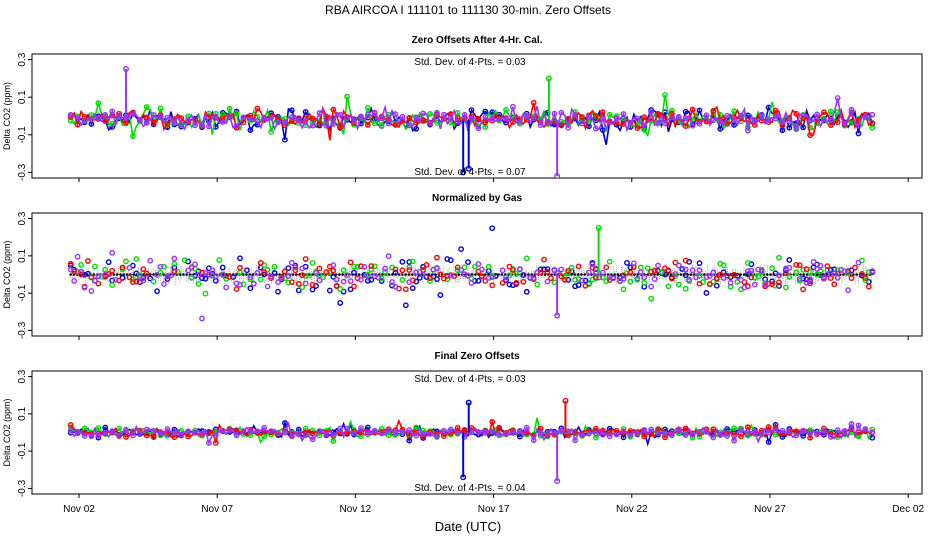  Describe the element at coordinates (125, 69) in the screenshot. I see `spike-point` at that location.